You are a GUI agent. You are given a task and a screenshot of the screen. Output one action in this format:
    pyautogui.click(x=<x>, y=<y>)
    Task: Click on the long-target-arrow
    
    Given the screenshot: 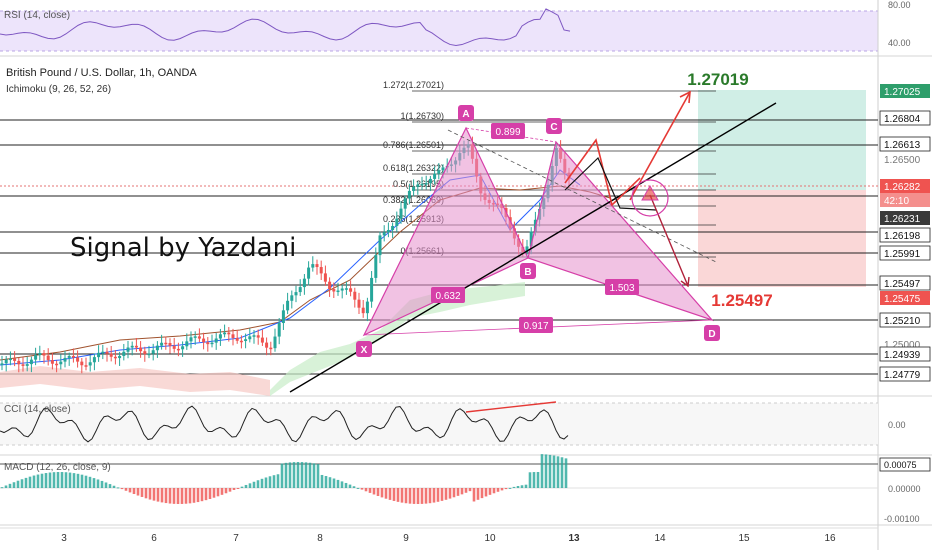 What is the action you would take?
    pyautogui.click(x=660, y=146)
    